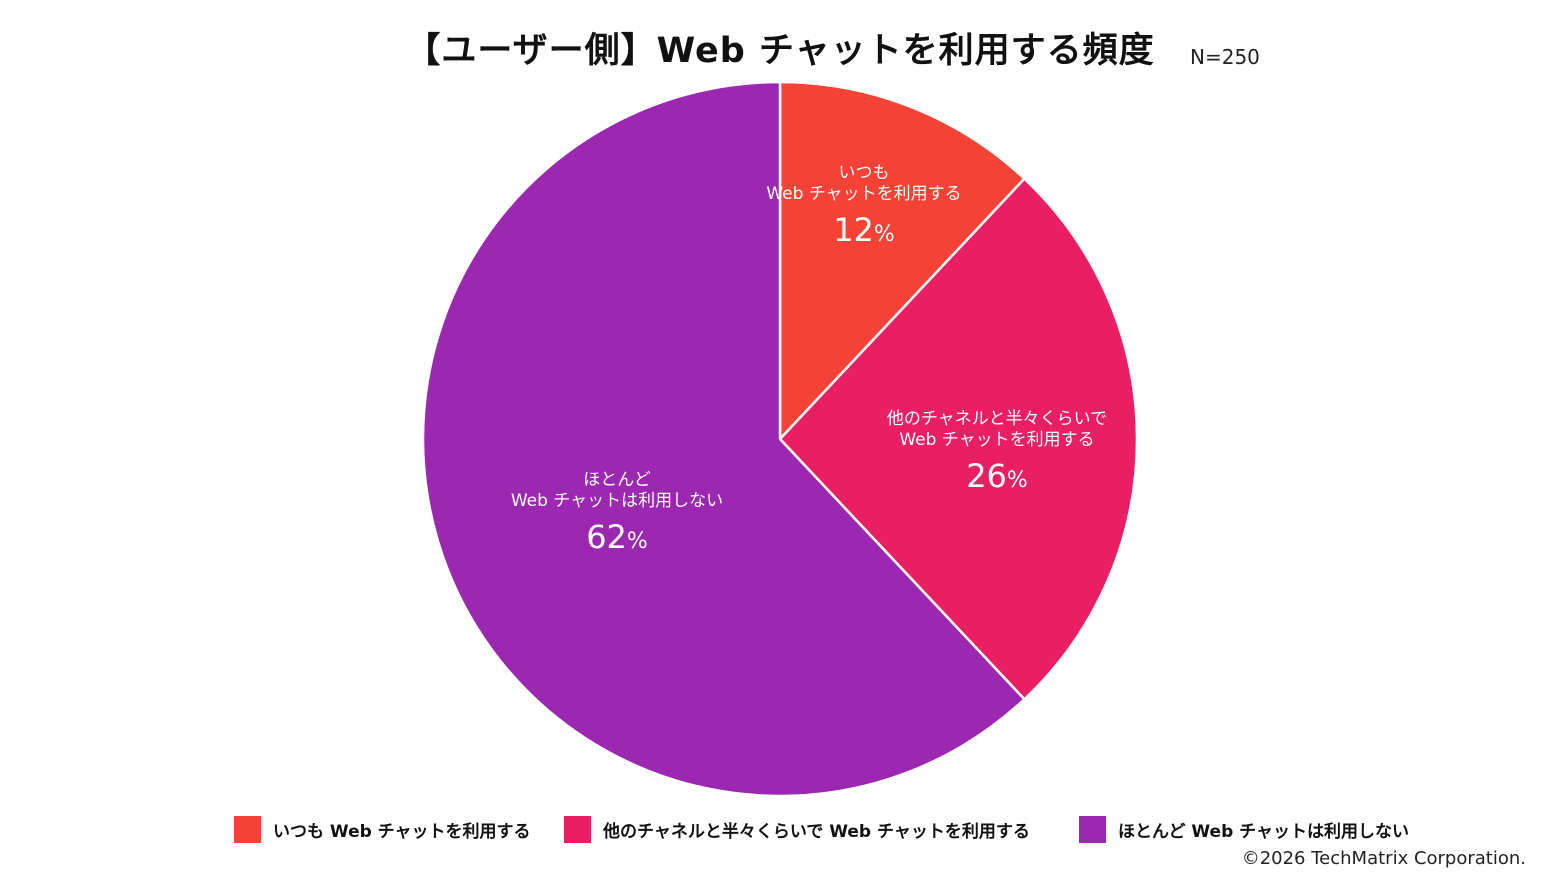 This screenshot has width=1560, height=878. What do you see at coordinates (617, 480) in the screenshot?
I see `slice-label-rarely-line-1: ほとんど` at bounding box center [617, 480].